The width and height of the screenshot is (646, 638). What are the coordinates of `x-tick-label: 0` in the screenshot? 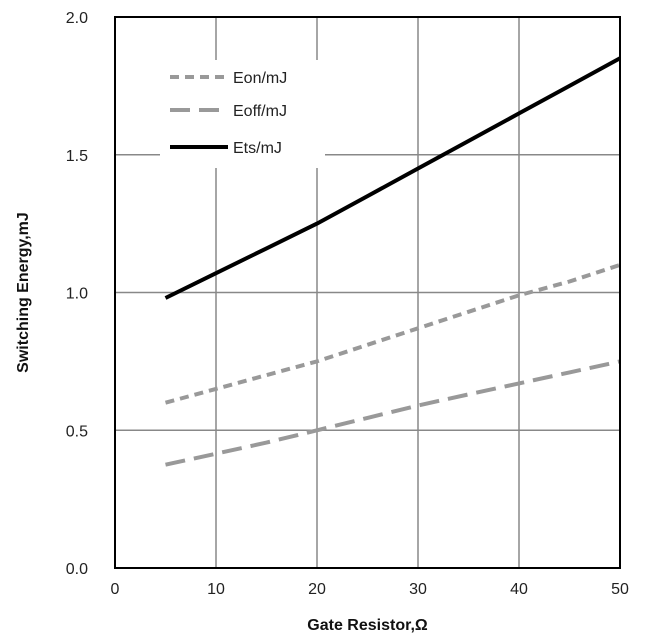 It's located at (115, 589).